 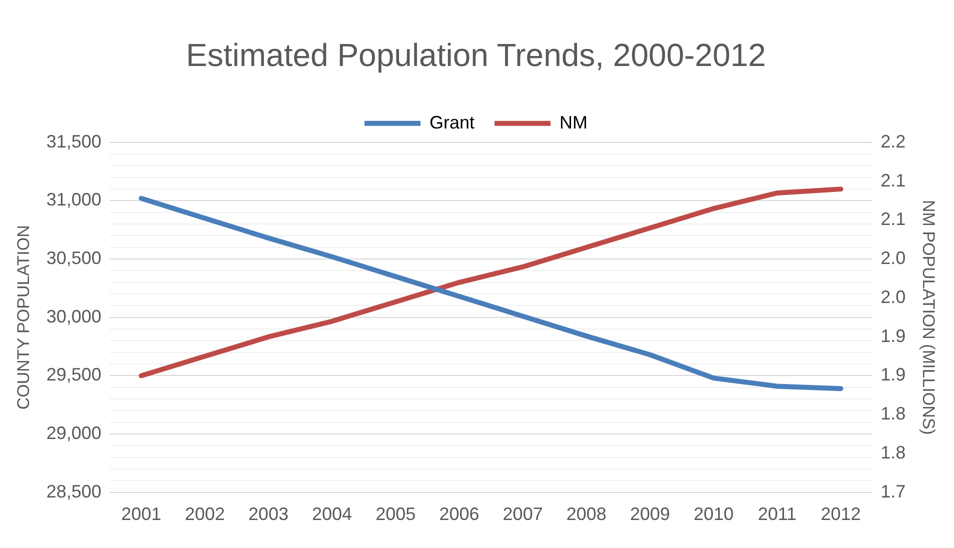 What do you see at coordinates (586, 514) in the screenshot?
I see `x-tick-label: 2008` at bounding box center [586, 514].